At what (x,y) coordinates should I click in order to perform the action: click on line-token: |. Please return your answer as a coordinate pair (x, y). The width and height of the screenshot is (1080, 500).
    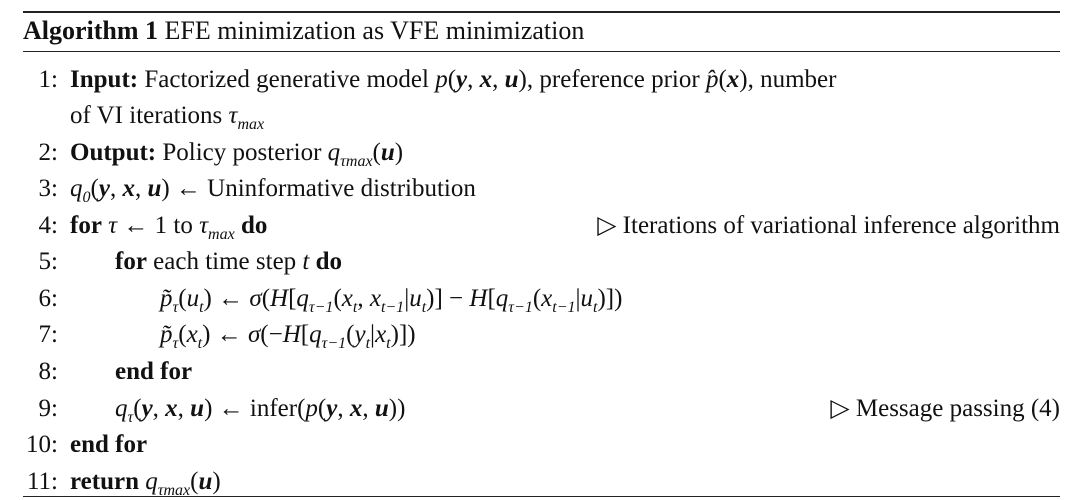
    Looking at the image, I should click on (373, 334).